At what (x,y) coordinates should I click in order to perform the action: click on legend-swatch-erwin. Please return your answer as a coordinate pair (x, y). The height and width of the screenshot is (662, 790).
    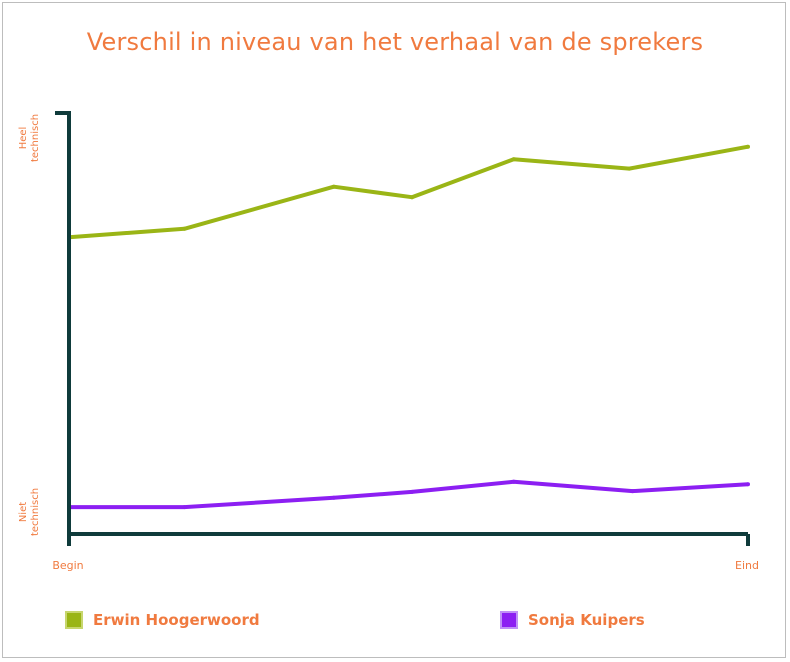
    Looking at the image, I should click on (74, 620).